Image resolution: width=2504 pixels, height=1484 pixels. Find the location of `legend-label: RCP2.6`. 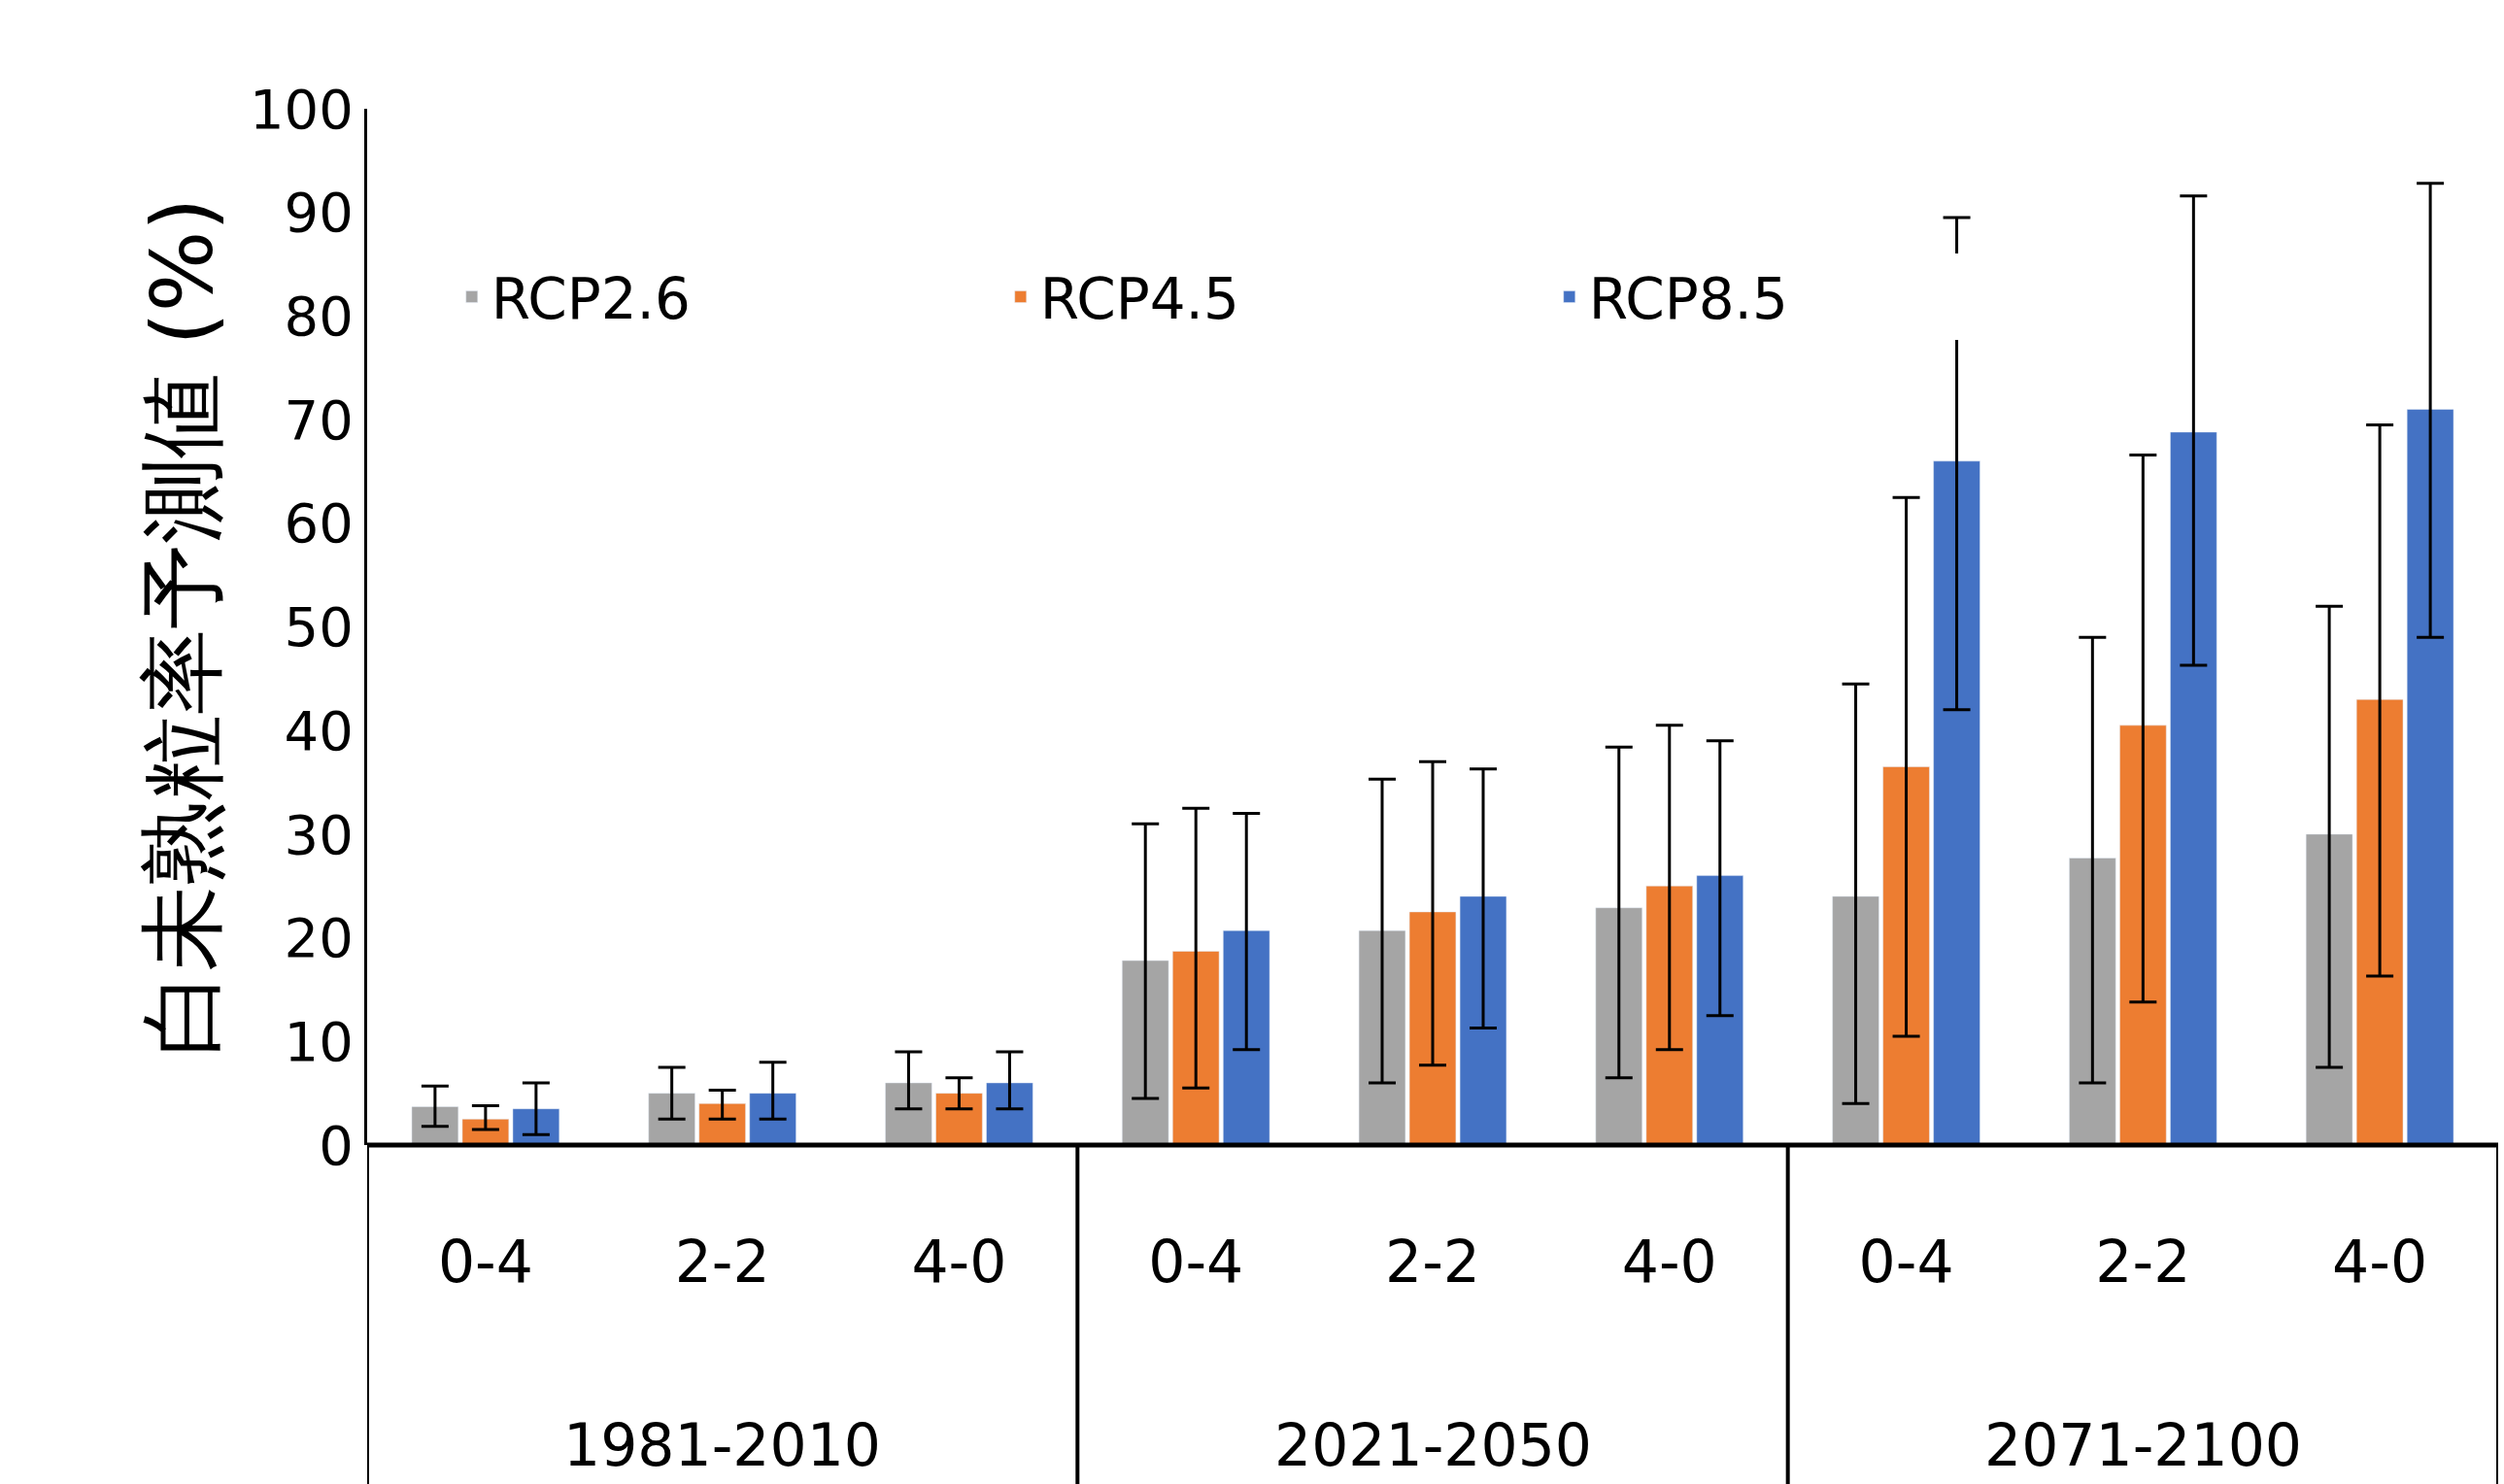

legend-label: RCP2.6 is located at coordinates (591, 299).